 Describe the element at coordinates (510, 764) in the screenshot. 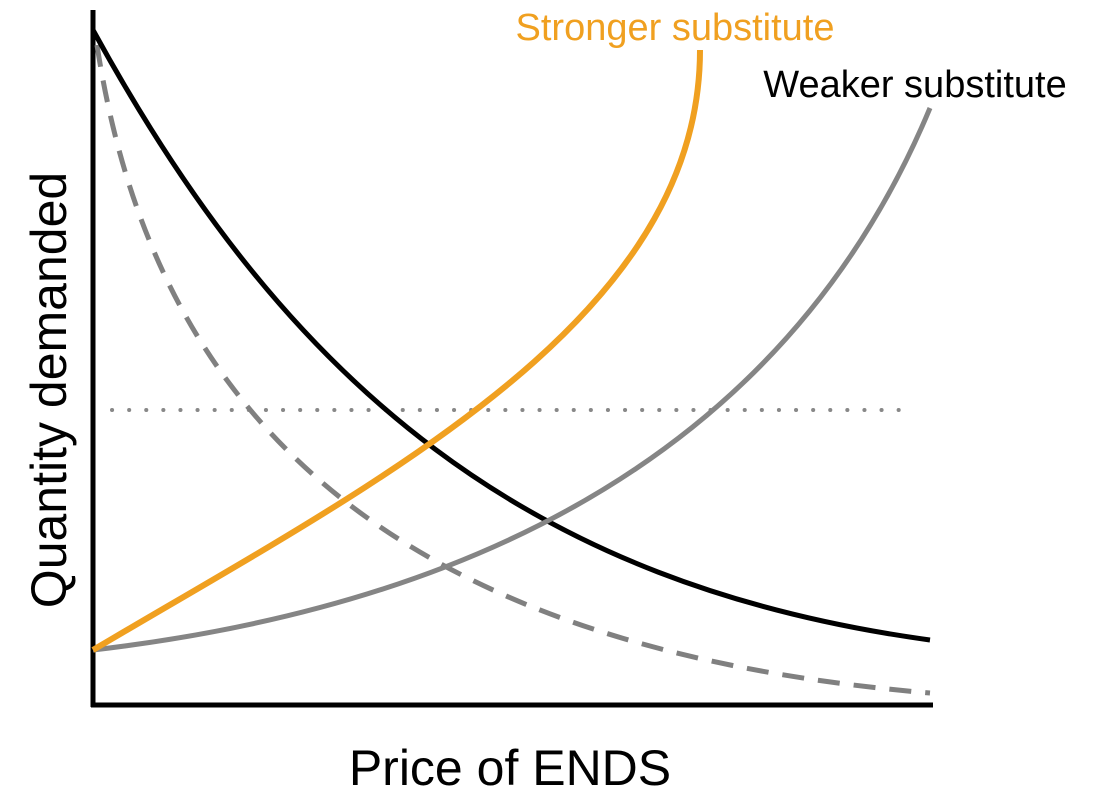

I see `x-axis-label: Price of ENDS` at that location.